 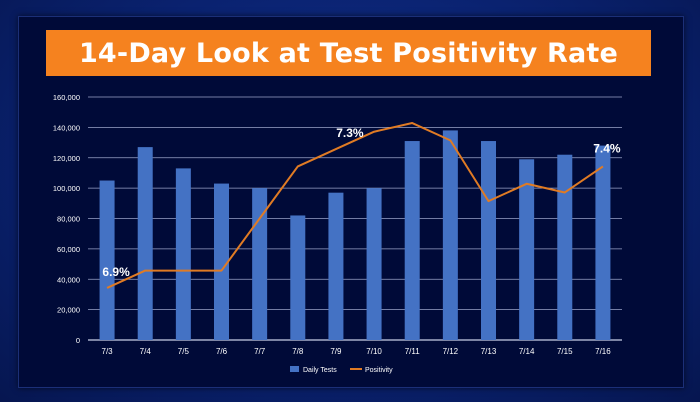 I want to click on chart-title: 14-Day Look at Test Positivity Rate, so click(x=348, y=53).